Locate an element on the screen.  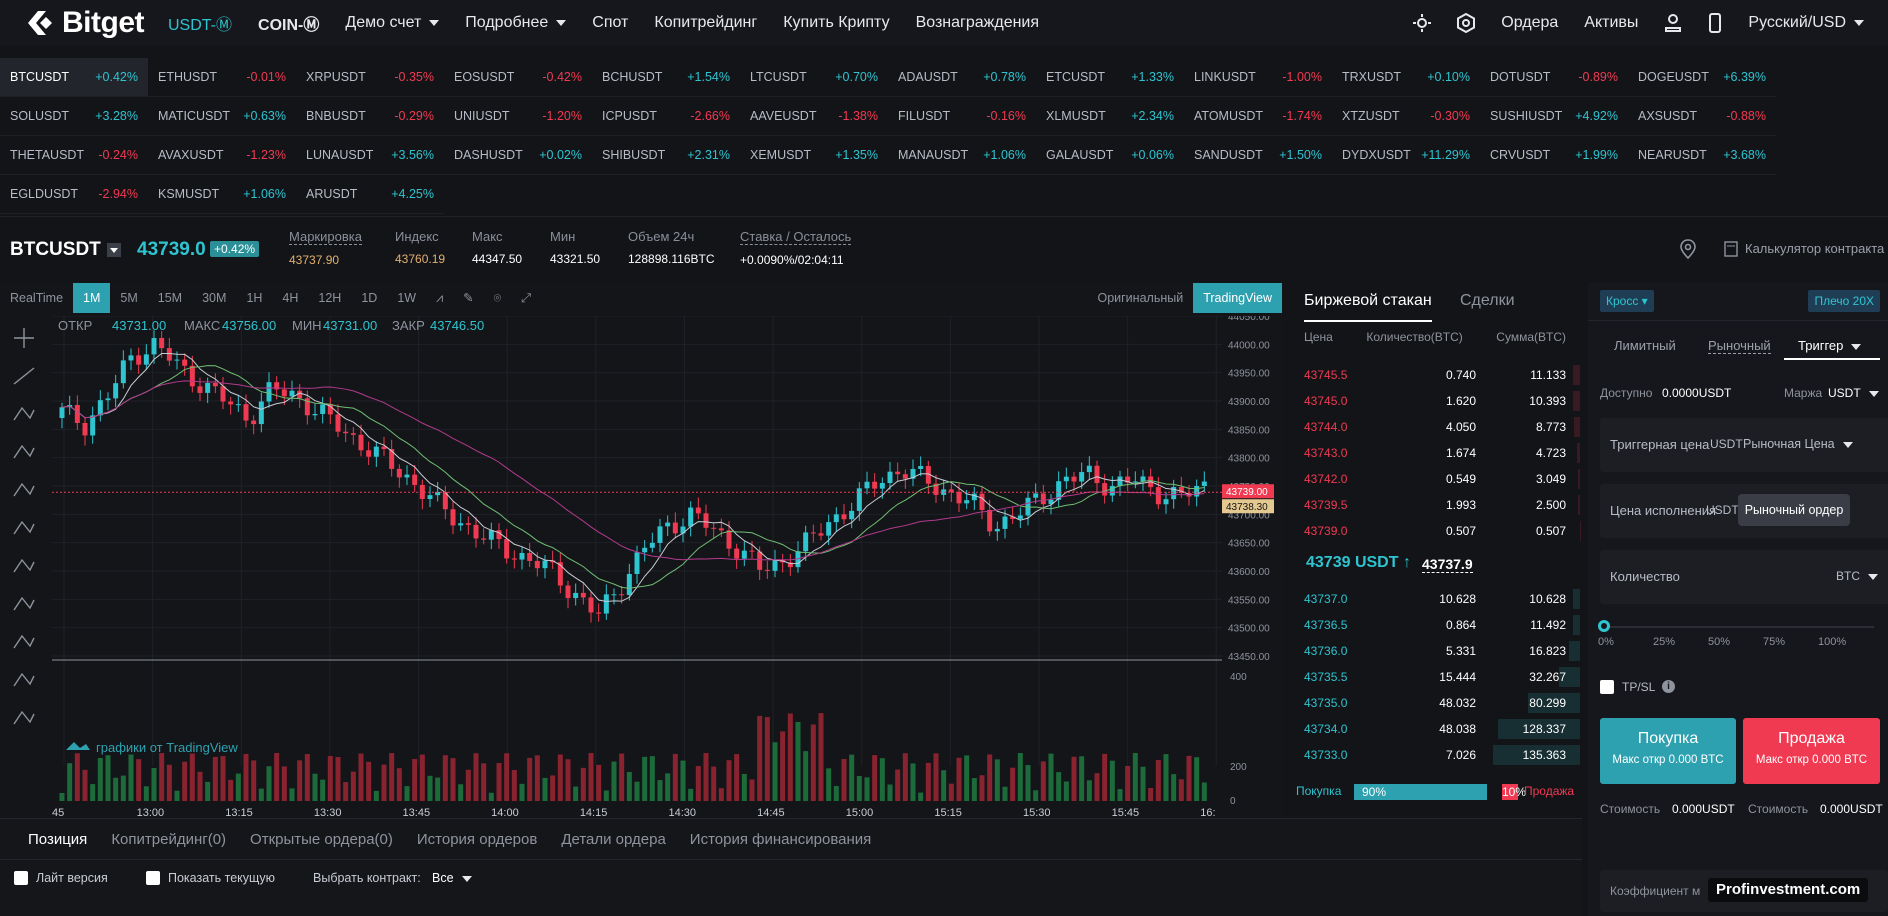
quantity-field: Количество BTC is located at coordinates (1744, 577).